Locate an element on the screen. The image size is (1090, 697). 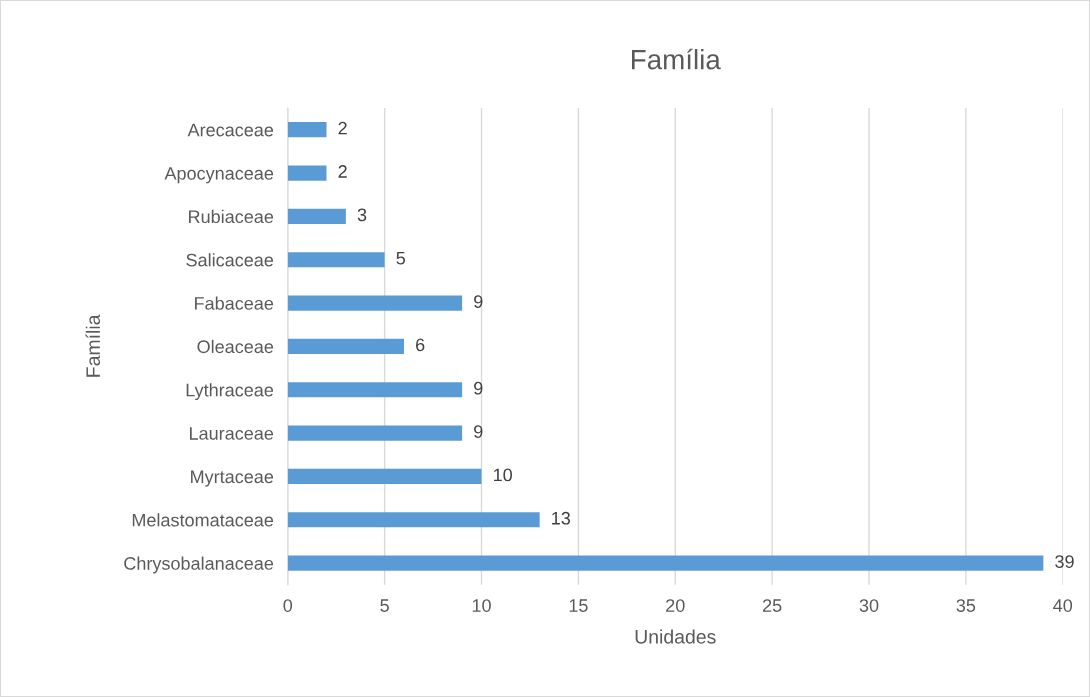
y-tick-label: Lythraceae is located at coordinates (230, 392).